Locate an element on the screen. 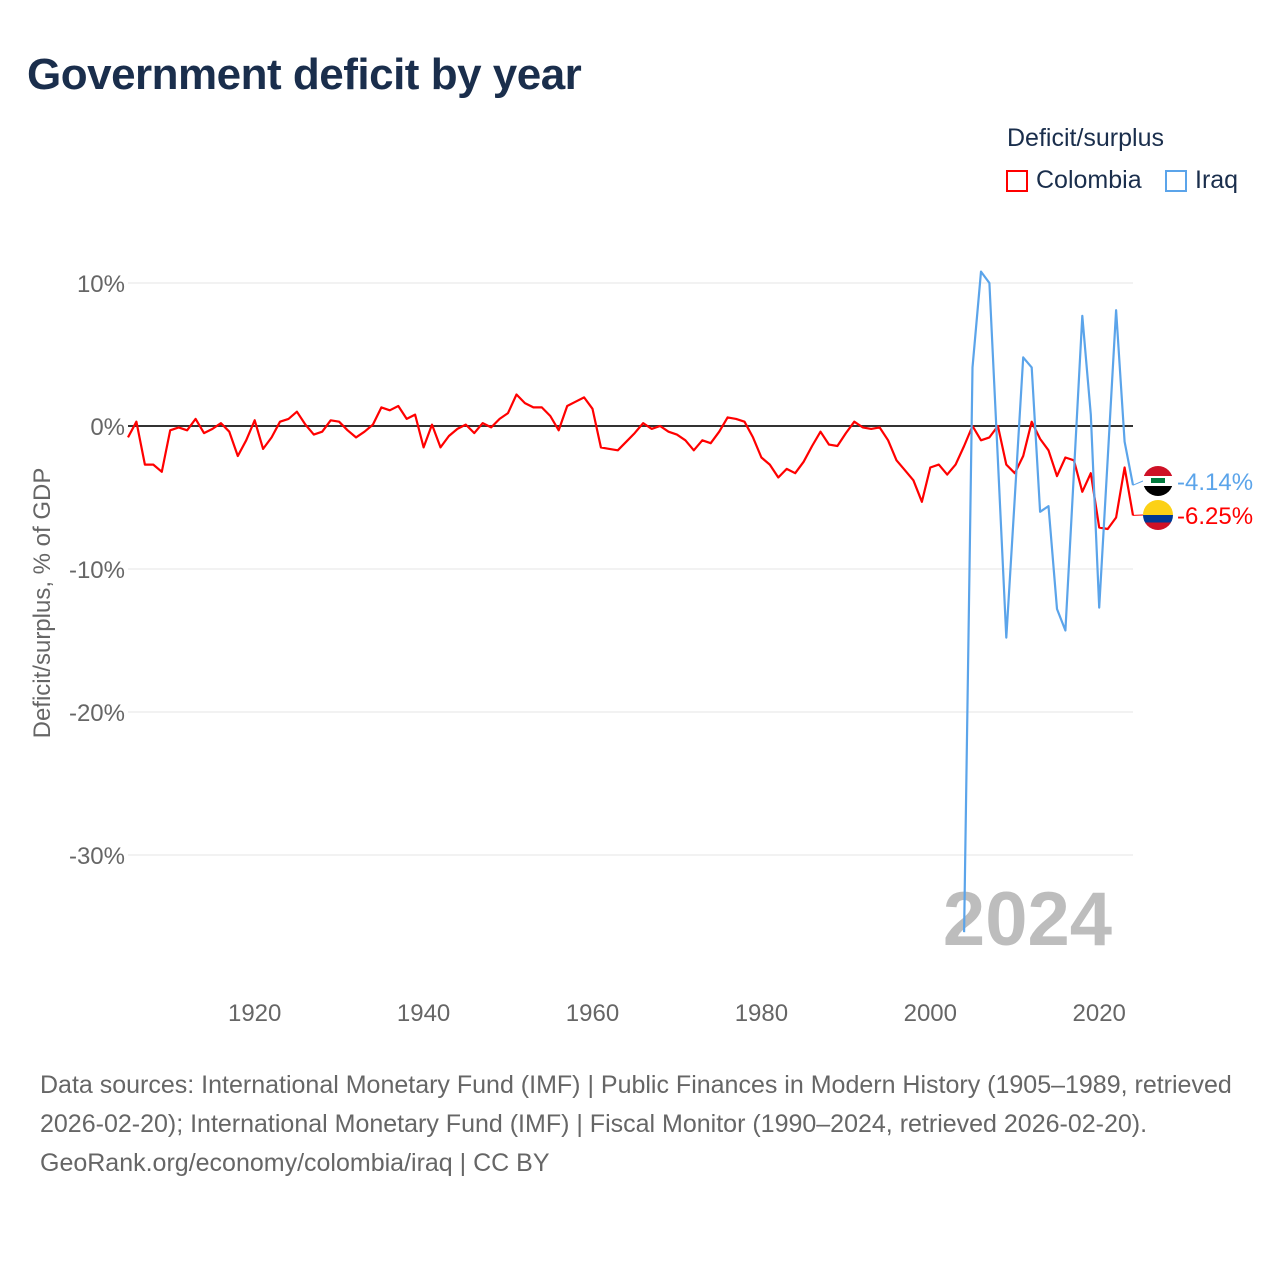  flag-emblem is located at coordinates (1158, 480).